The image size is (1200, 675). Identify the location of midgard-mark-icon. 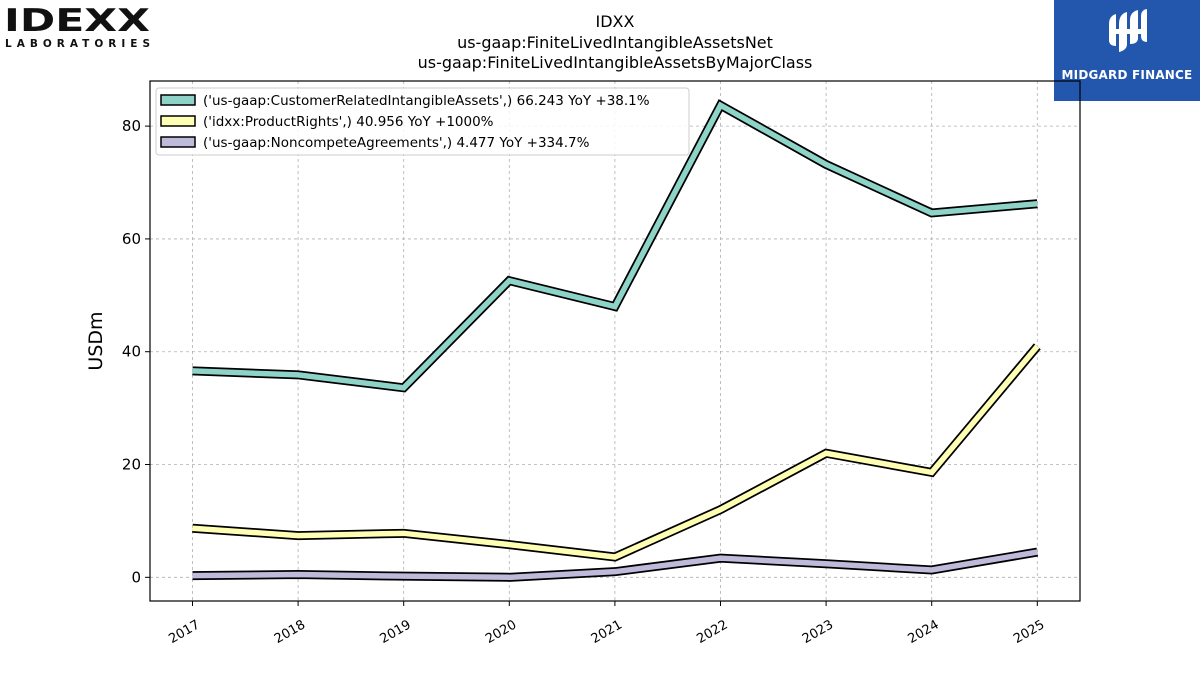
(1128, 30).